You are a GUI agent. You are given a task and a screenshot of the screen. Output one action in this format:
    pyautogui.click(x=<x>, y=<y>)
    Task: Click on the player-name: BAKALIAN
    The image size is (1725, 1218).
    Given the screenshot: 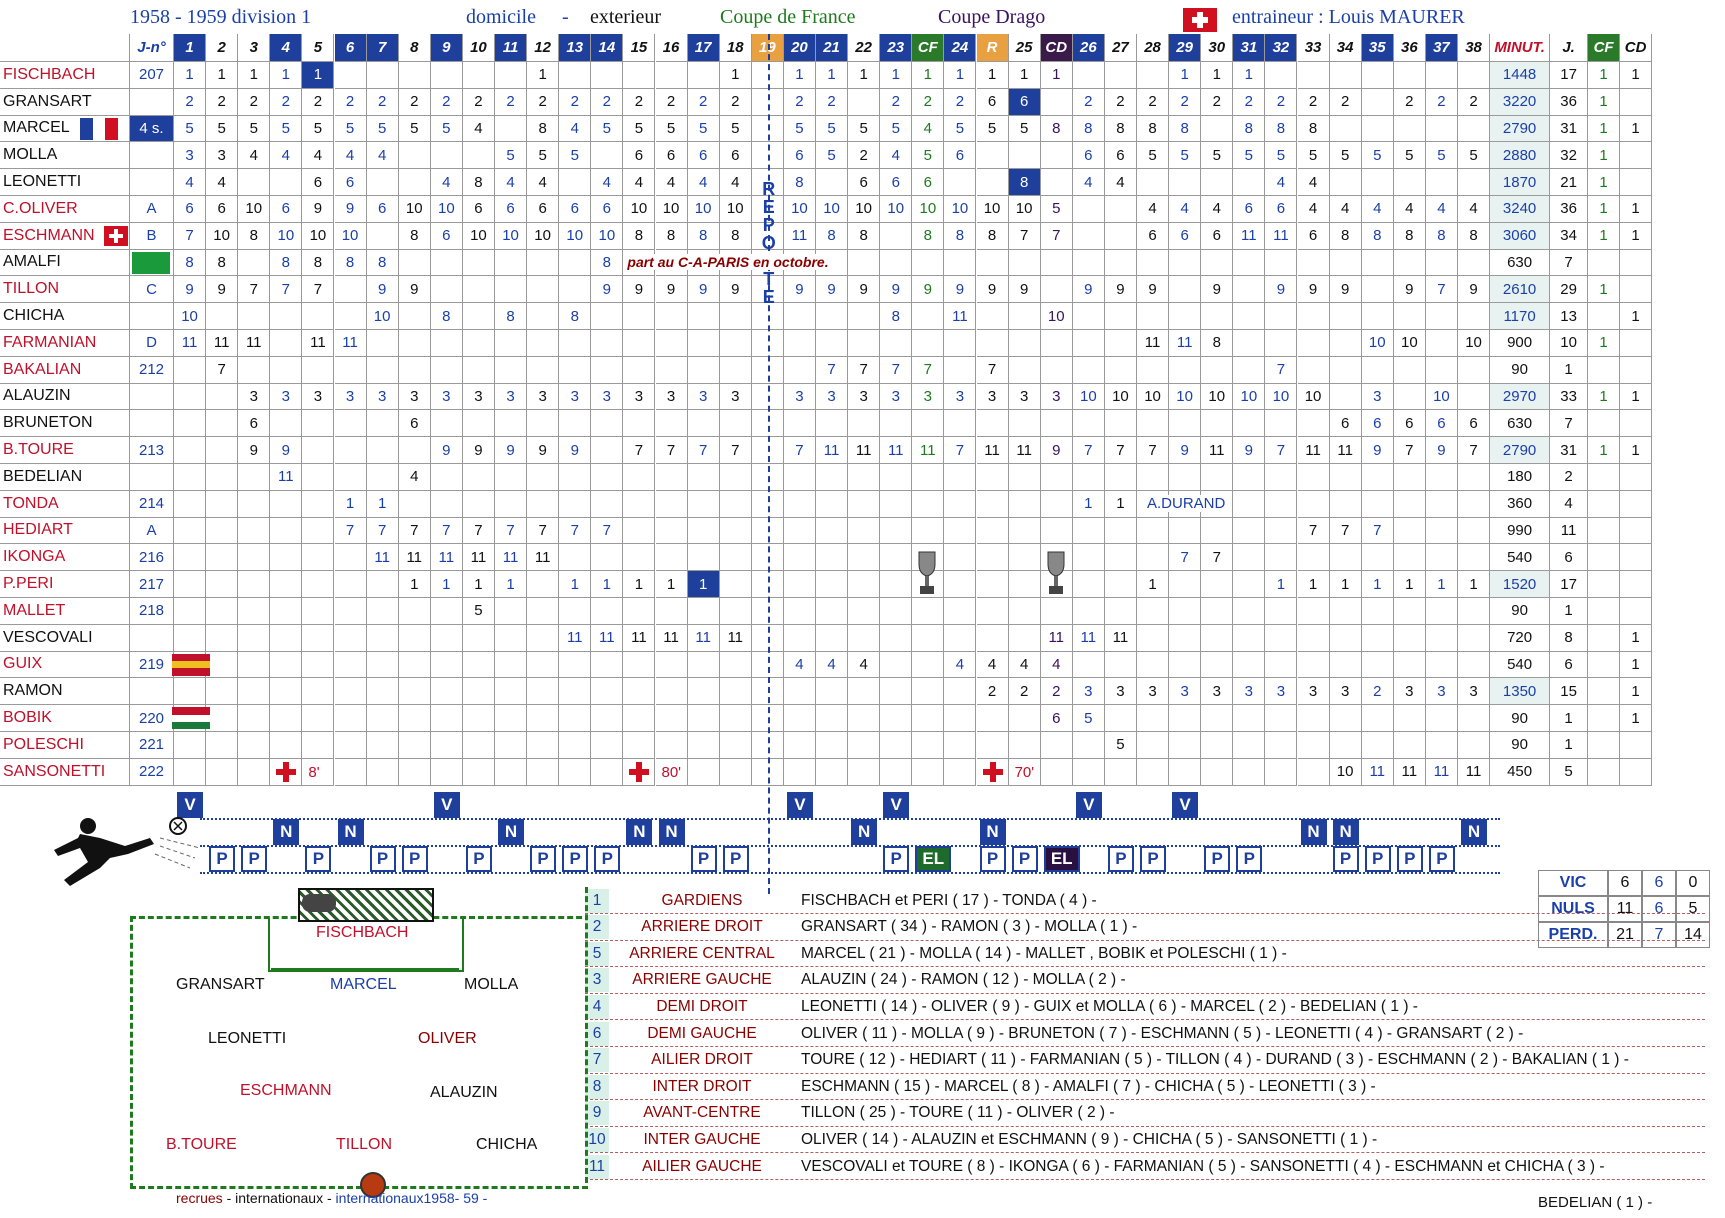 What is the action you would take?
    pyautogui.click(x=65, y=370)
    